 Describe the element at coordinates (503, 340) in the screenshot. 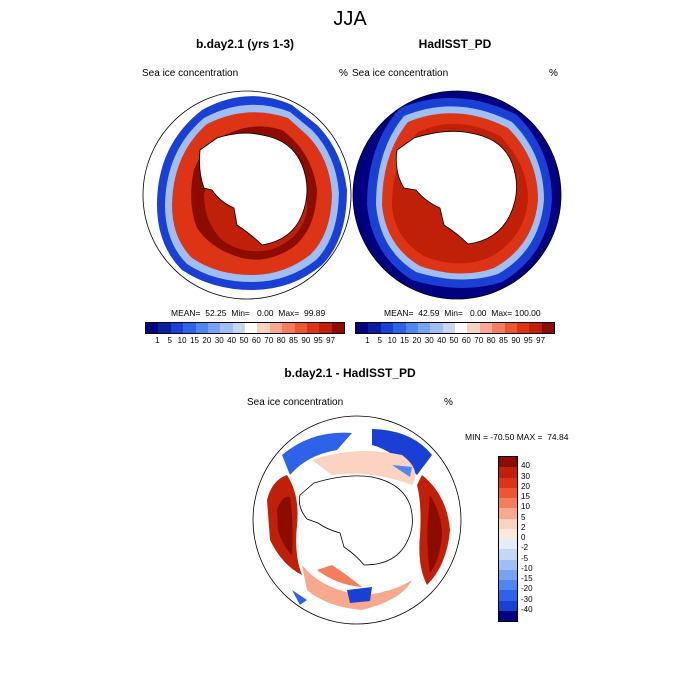

I see `colorbar-2-tick-label: 85` at that location.